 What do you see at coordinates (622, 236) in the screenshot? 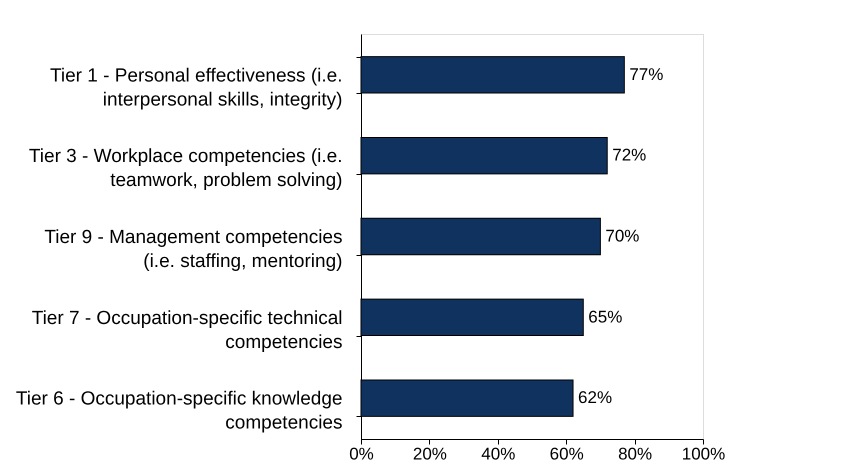
I see `data-label: 70%` at bounding box center [622, 236].